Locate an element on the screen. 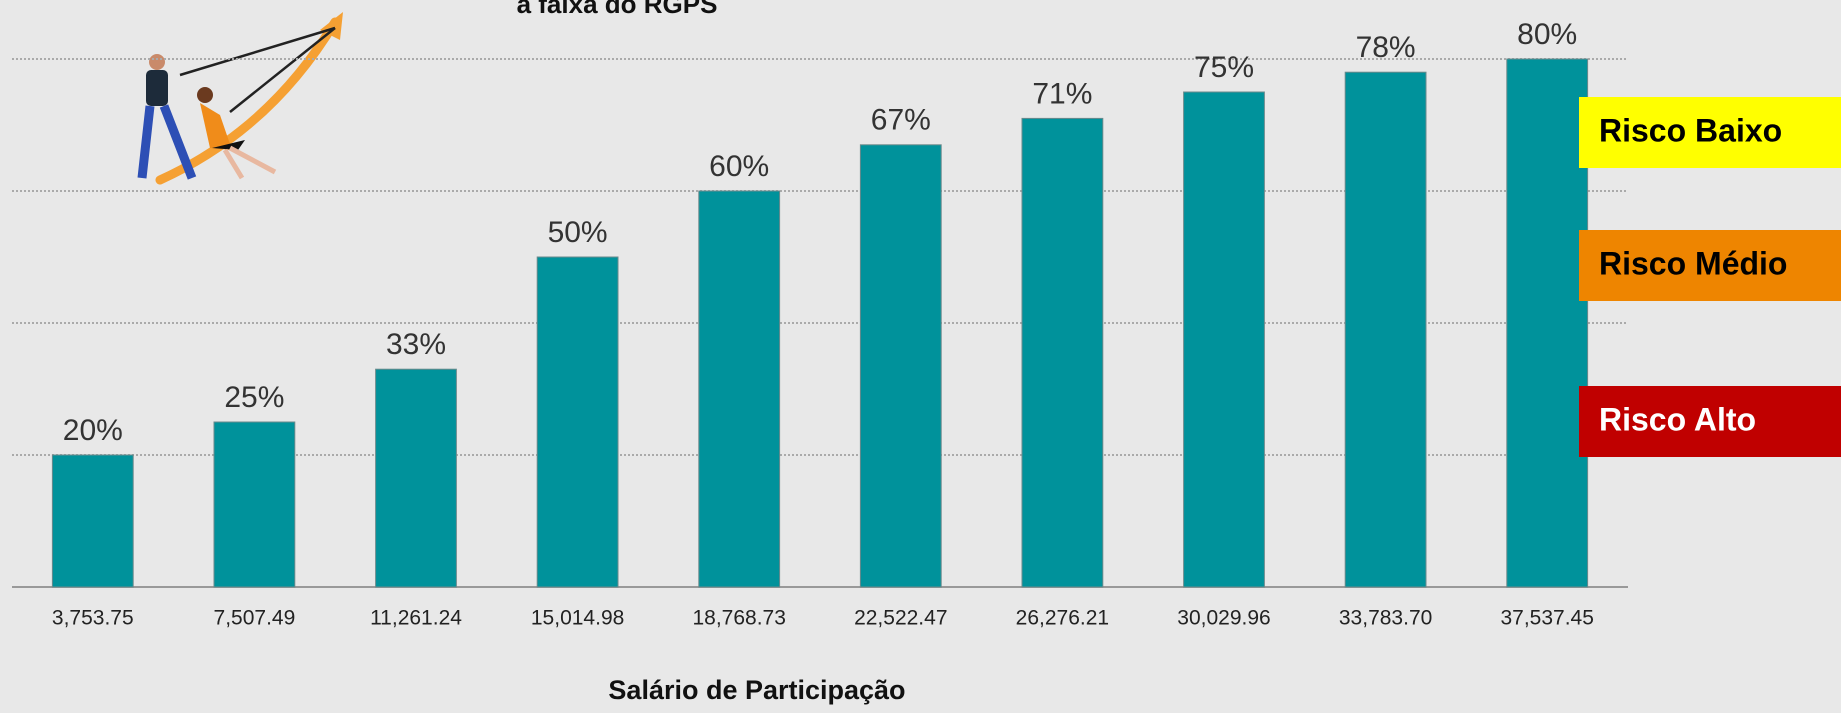 The image size is (1841, 713). data-label: 60% is located at coordinates (739, 166).